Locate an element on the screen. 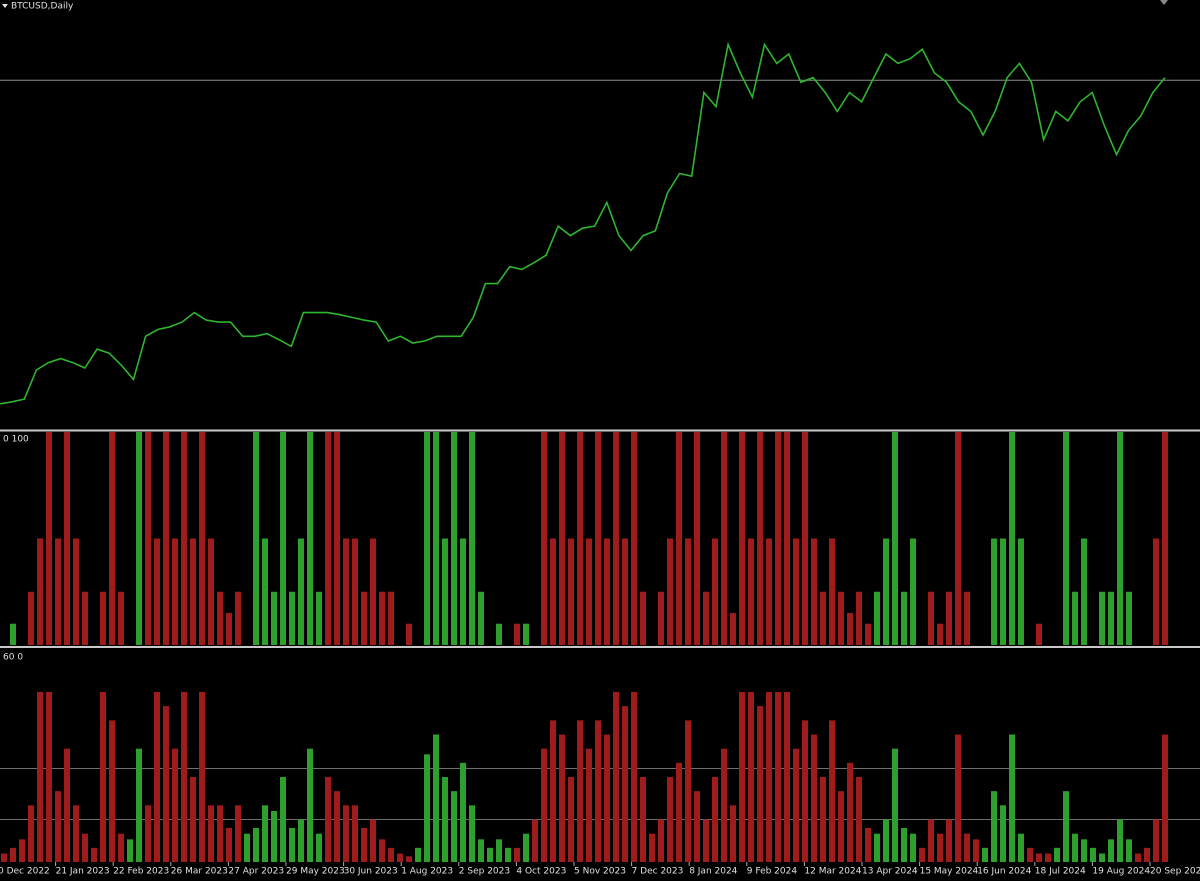 The height and width of the screenshot is (881, 1200). time-label: 5 Nov 2023 is located at coordinates (600, 872).